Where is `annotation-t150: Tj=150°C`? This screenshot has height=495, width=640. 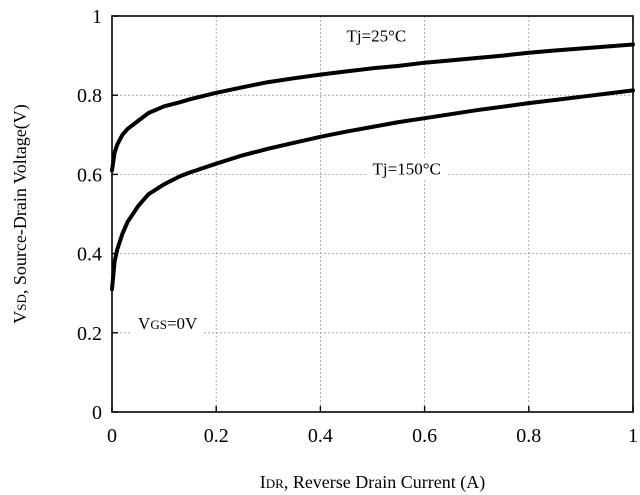
annotation-t150: Tj=150°C is located at coordinates (407, 168).